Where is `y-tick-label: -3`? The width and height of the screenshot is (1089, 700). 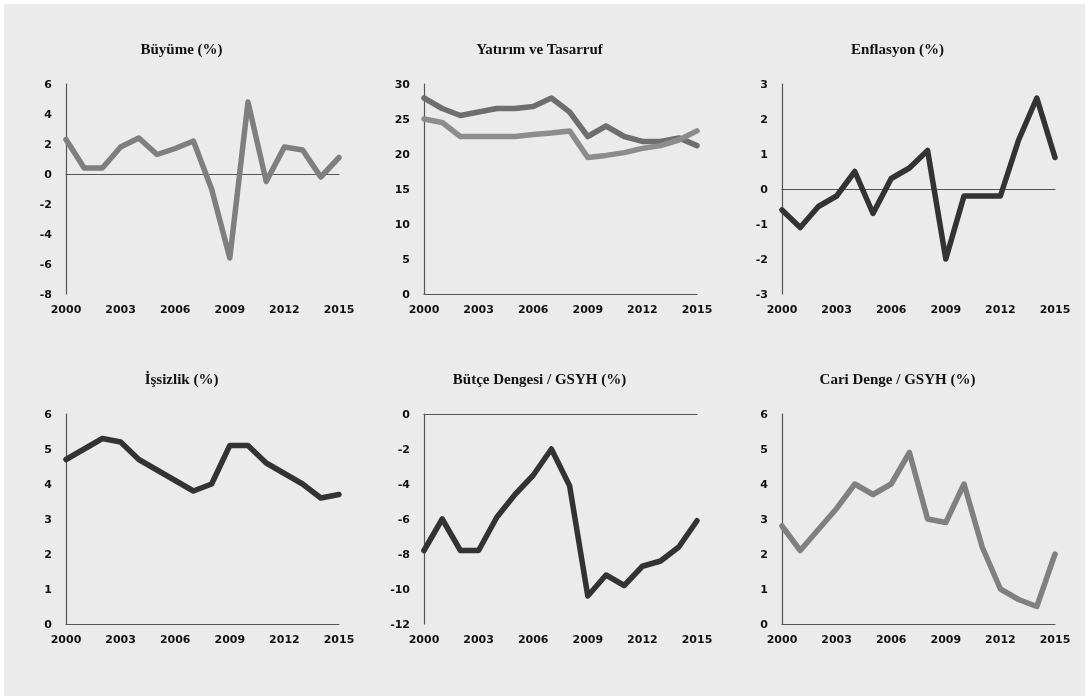
y-tick-label: -3 is located at coordinates (761, 294).